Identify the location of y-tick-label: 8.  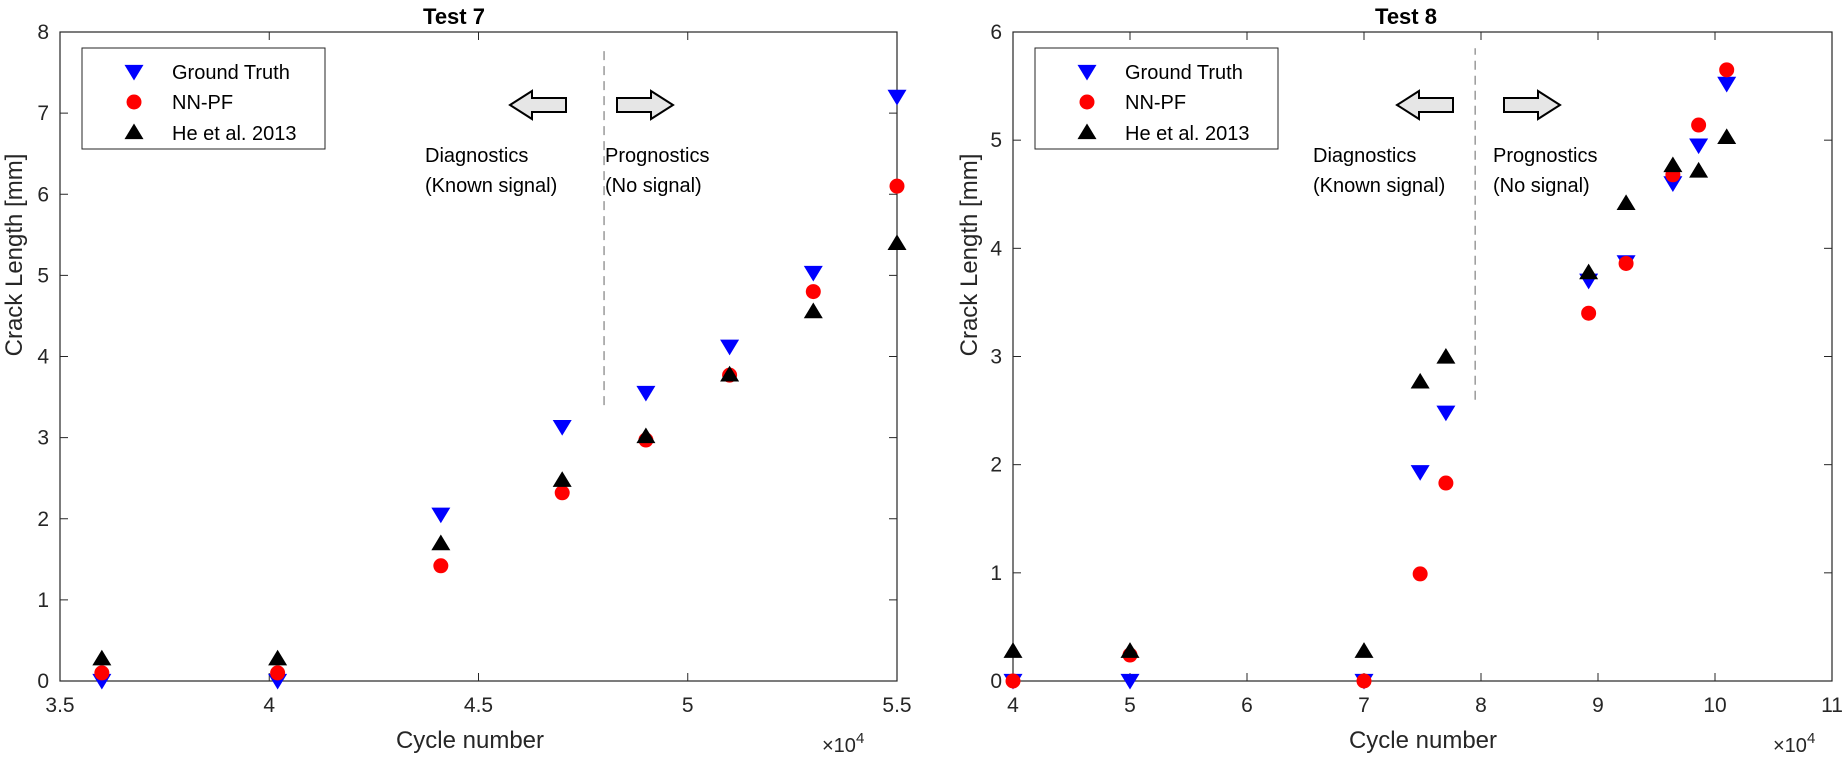
(43, 32).